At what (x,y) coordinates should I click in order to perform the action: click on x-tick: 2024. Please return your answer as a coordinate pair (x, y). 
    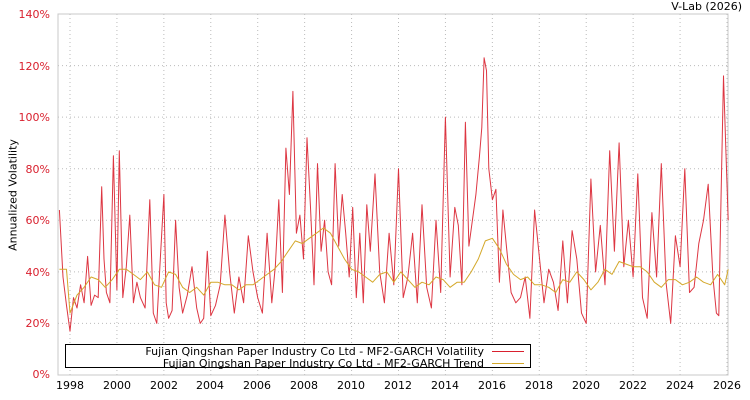
    Looking at the image, I should click on (680, 385).